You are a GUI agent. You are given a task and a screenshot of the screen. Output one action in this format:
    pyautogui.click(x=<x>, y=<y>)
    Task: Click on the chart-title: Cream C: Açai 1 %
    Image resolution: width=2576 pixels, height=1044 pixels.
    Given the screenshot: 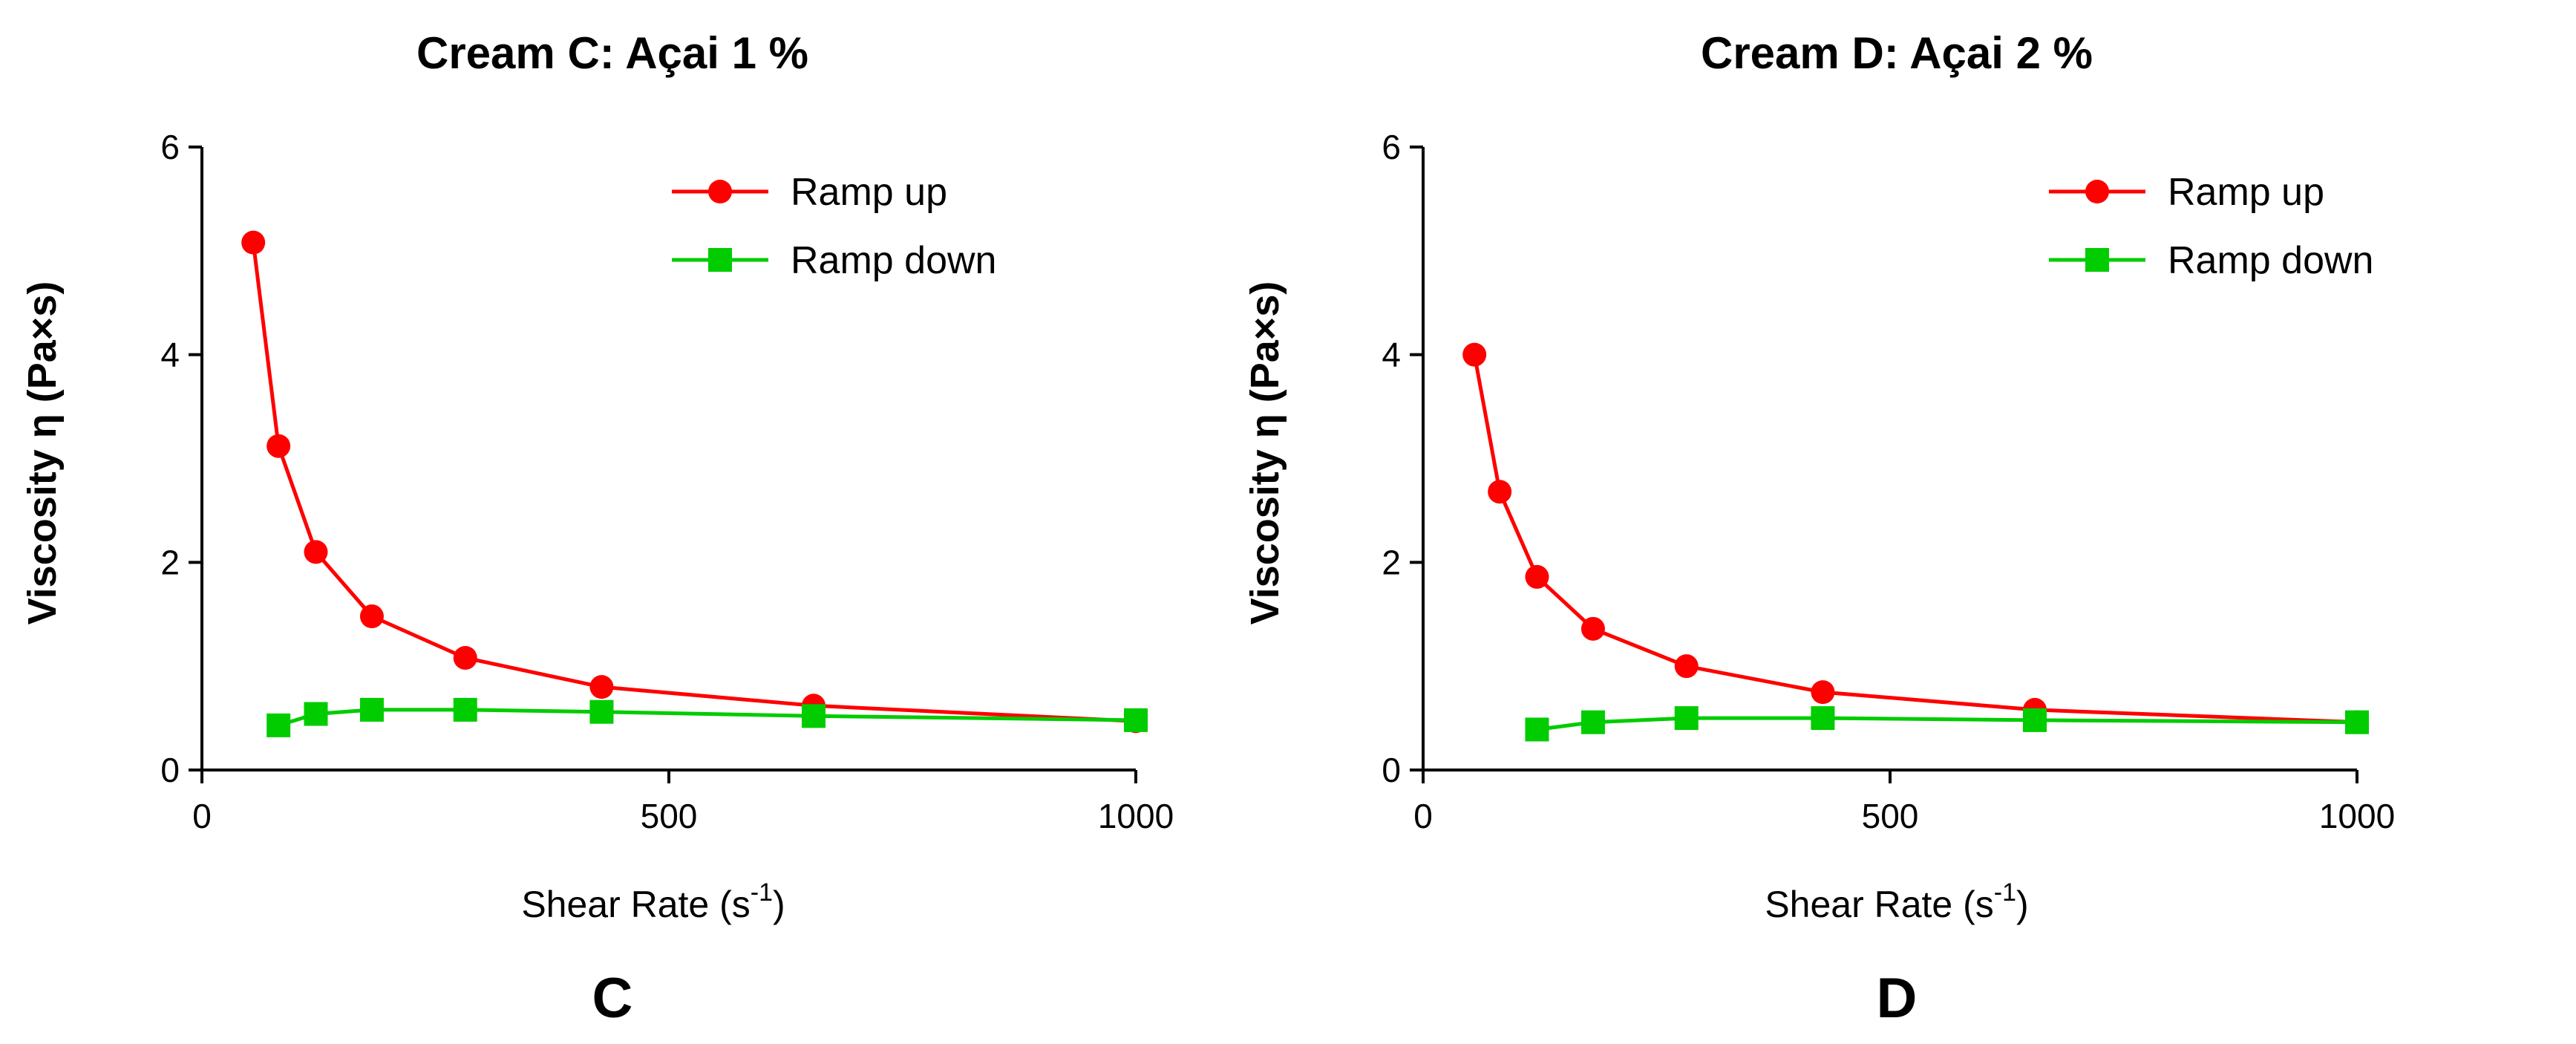 What is the action you would take?
    pyautogui.click(x=612, y=53)
    